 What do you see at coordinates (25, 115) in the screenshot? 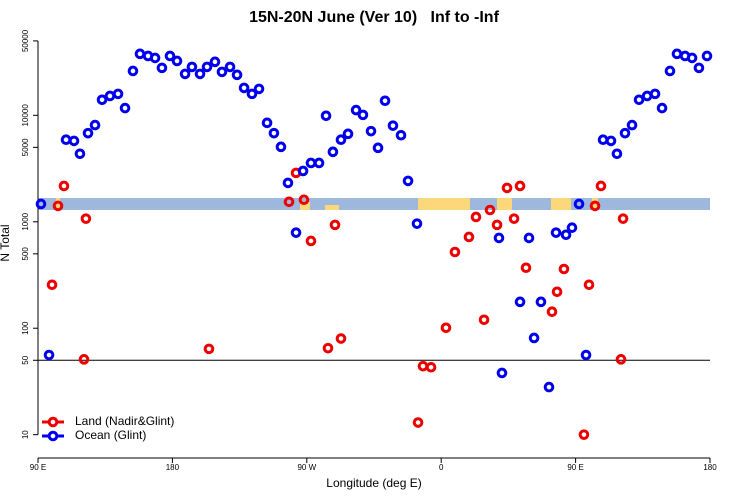
I see `y-tick-label: 10000` at bounding box center [25, 115].